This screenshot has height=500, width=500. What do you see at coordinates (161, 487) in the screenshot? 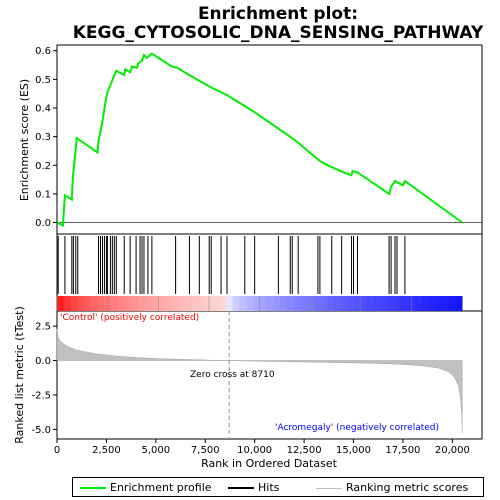
I see `legend-label-enrichment: Enrichment profile` at bounding box center [161, 487].